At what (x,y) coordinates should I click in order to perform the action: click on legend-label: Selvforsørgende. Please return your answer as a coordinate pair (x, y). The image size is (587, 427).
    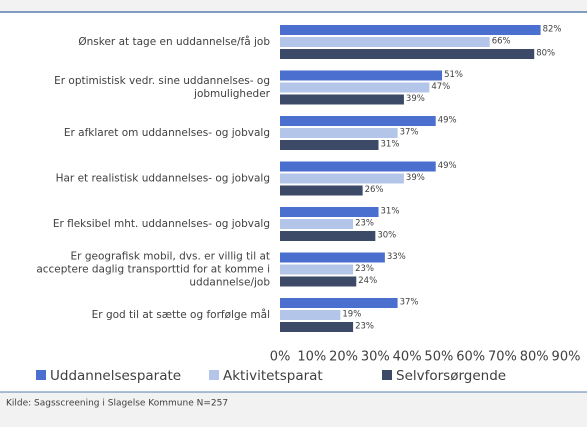
    Looking at the image, I should click on (451, 376).